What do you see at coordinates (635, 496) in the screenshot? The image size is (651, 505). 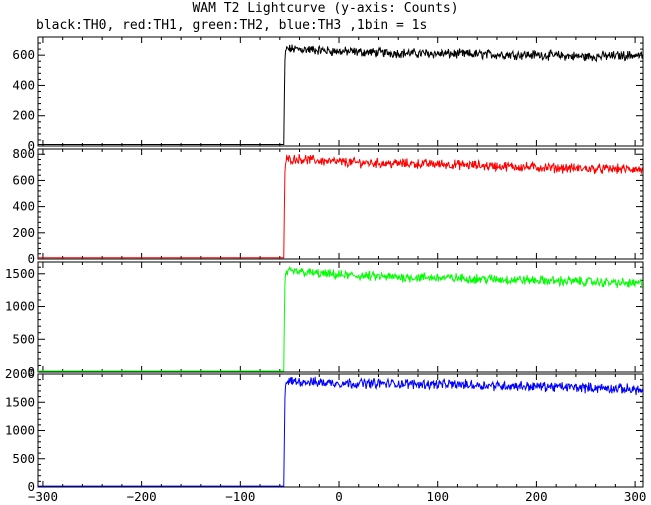 I see `x-tick-label: 300` at bounding box center [635, 496].